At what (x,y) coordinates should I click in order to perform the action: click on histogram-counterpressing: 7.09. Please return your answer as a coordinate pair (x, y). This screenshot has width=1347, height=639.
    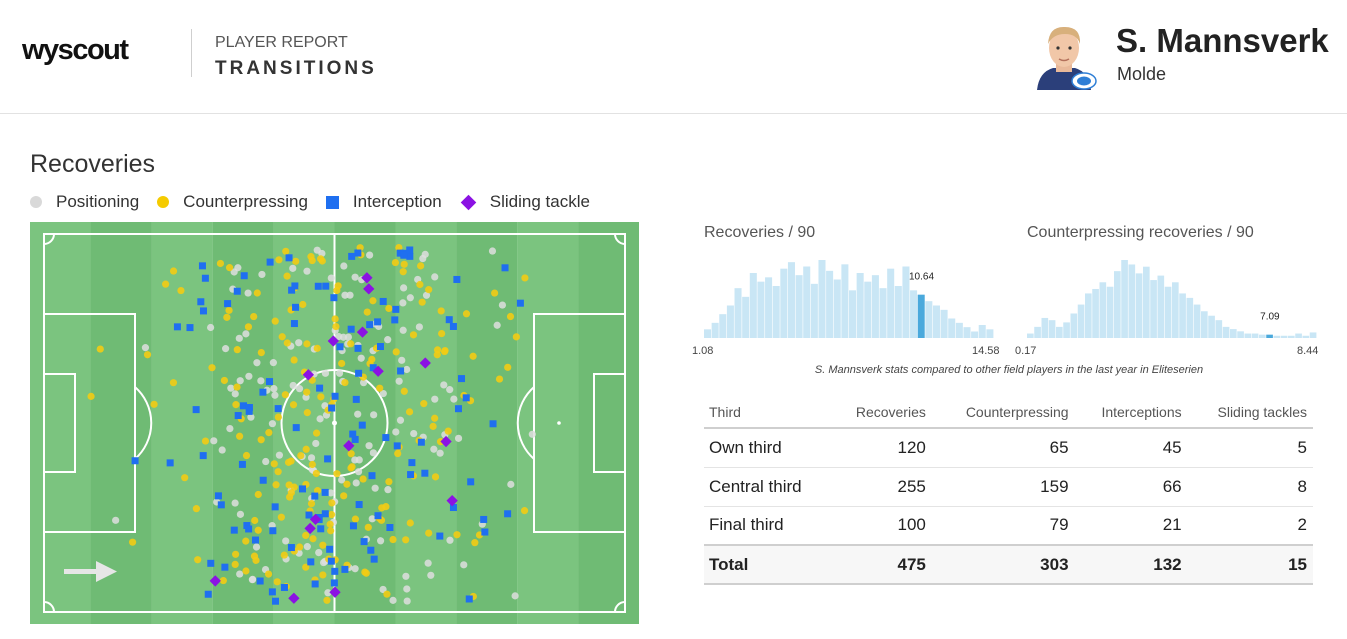
    Looking at the image, I should click on (1172, 299).